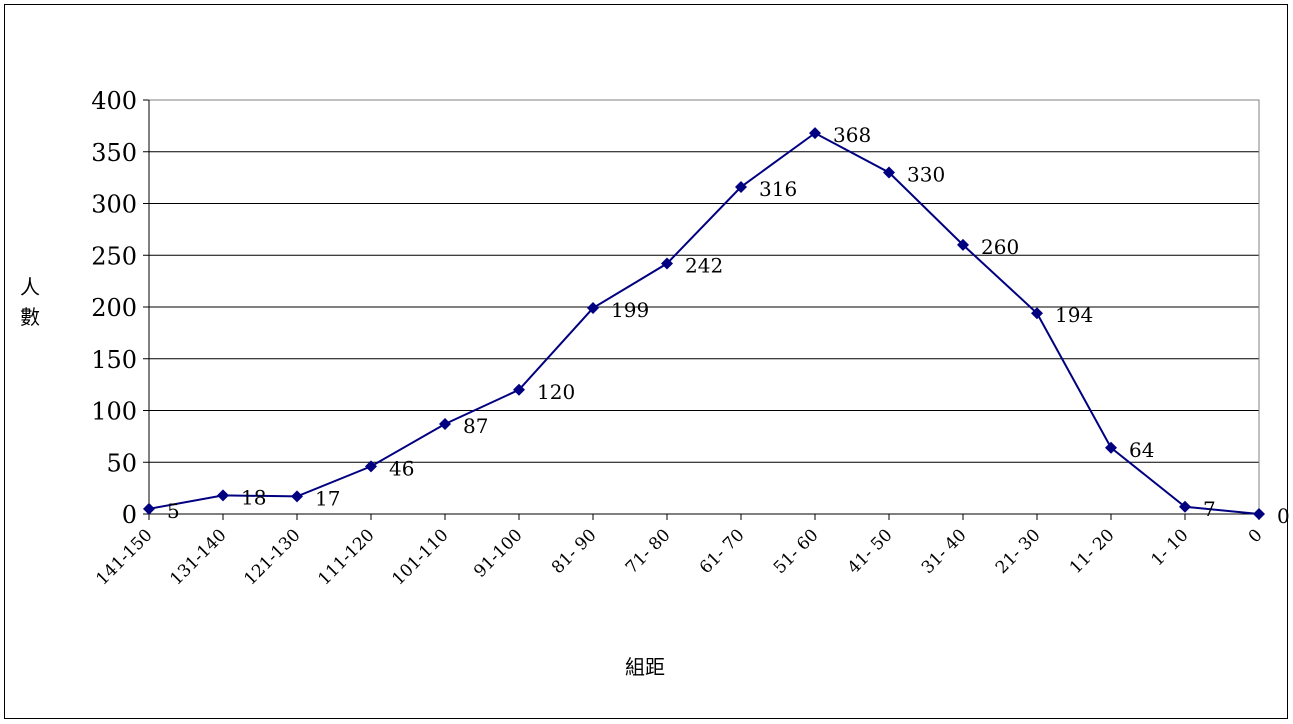 Image resolution: width=1293 pixels, height=724 pixels. I want to click on x-tick-label: 41- 50, so click(870, 551).